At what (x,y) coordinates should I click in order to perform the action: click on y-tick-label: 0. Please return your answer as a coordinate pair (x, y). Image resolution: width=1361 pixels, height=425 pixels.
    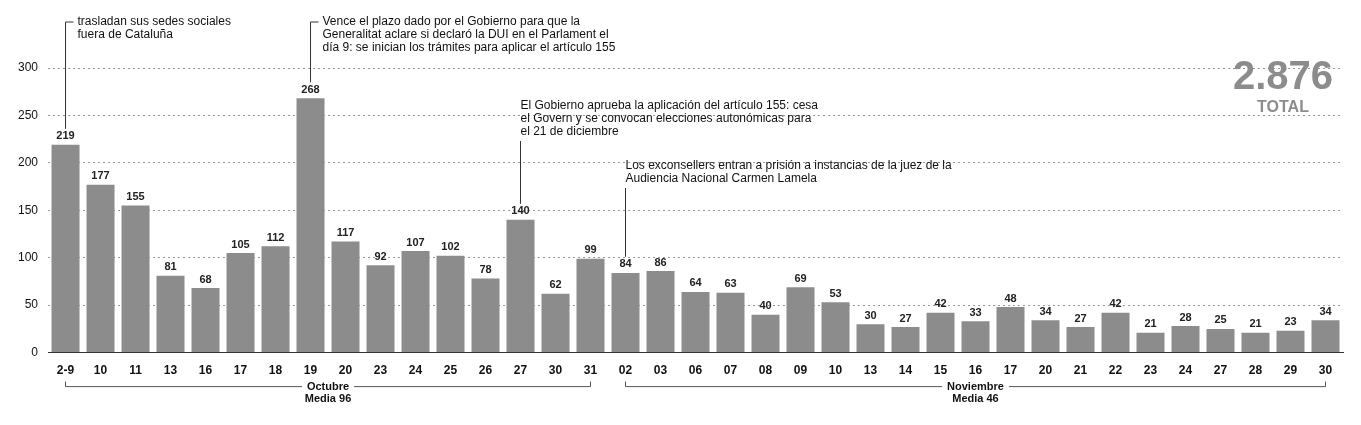
    Looking at the image, I should click on (35, 351).